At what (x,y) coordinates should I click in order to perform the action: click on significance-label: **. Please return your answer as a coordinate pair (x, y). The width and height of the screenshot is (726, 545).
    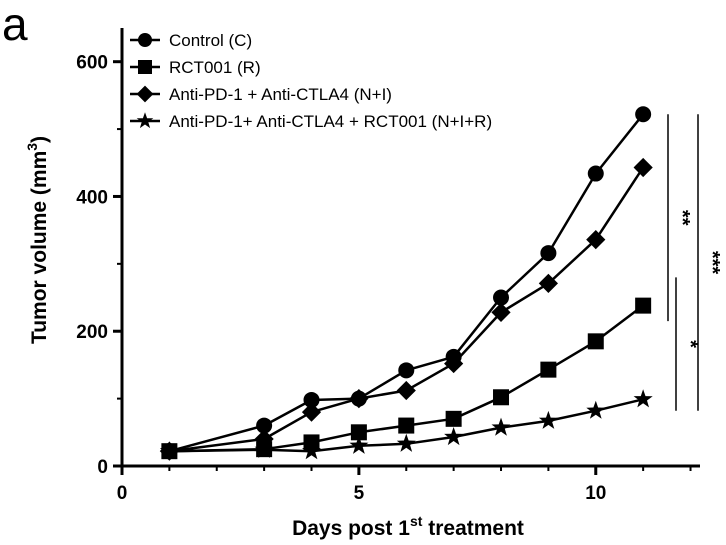
    Looking at the image, I should click on (682, 218).